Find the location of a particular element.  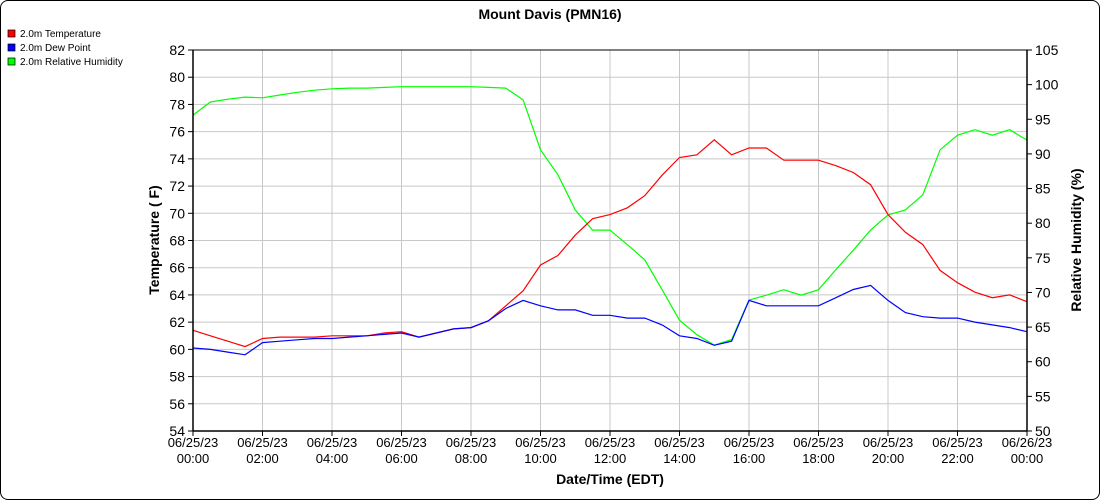

y2-tick-label: 80 is located at coordinates (1043, 223).